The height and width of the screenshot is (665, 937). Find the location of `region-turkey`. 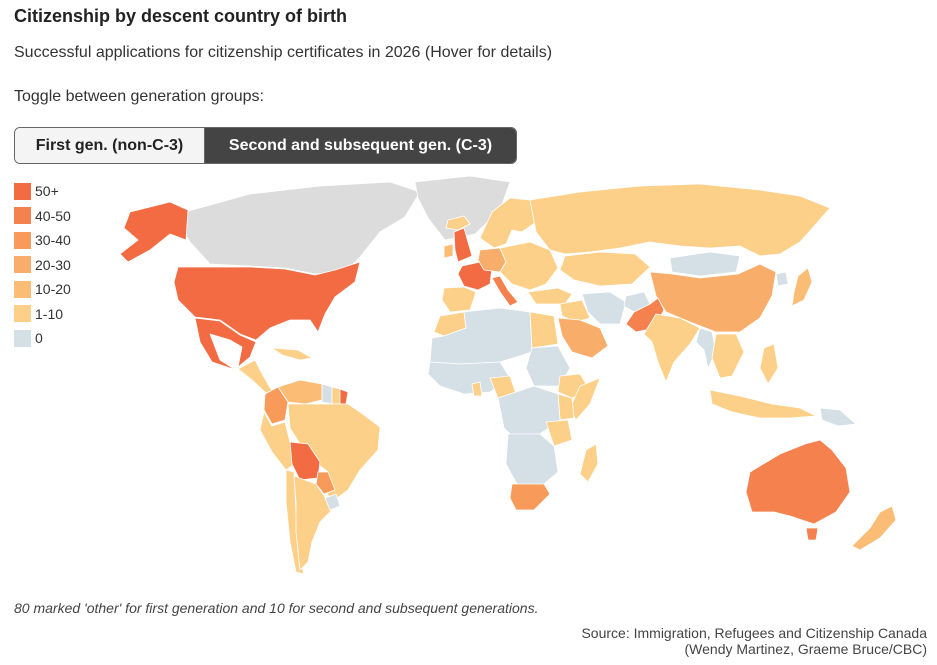

region-turkey is located at coordinates (550, 296).